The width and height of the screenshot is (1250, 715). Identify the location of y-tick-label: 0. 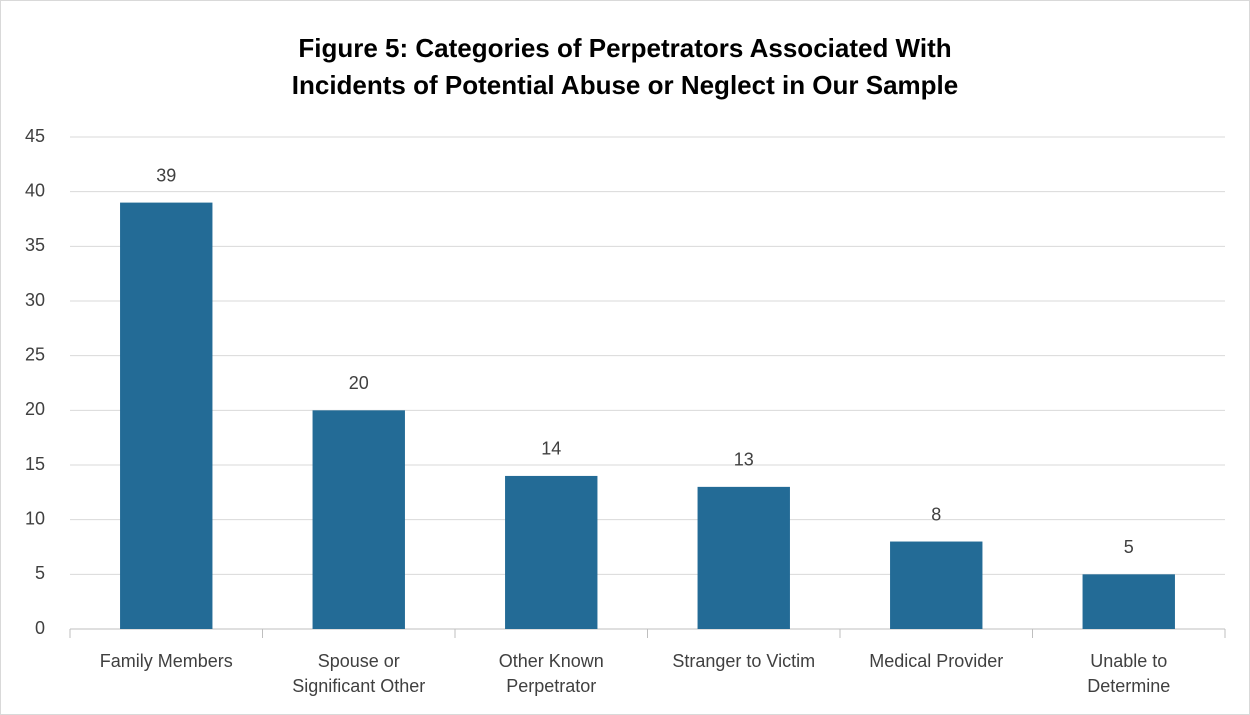
(40, 628).